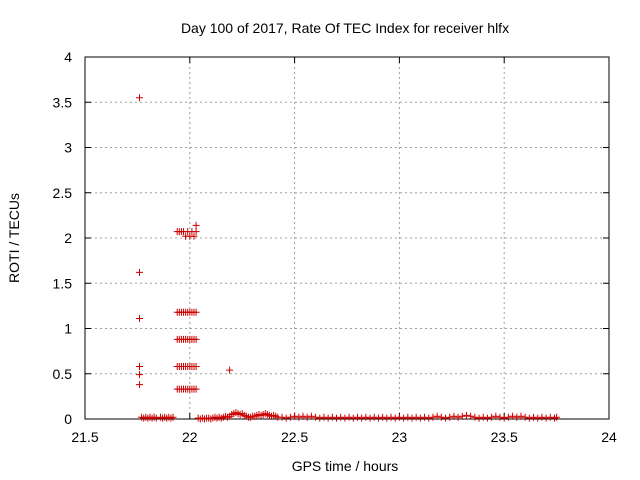 The image size is (640, 480). I want to click on x-tick-label: 24, so click(609, 437).